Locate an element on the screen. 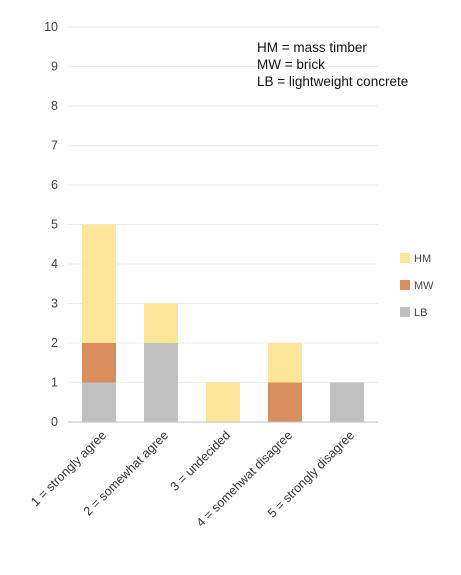 Image resolution: width=461 pixels, height=575 pixels. legend-label-lb: LB is located at coordinates (420, 313).